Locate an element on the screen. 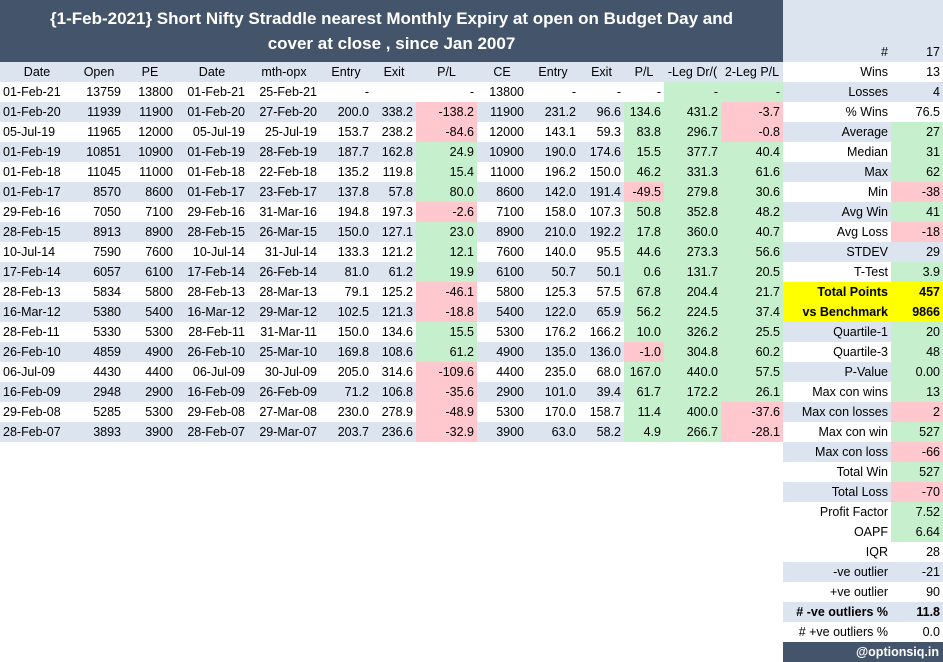 This screenshot has width=943, height=662. table-cell: 107.3 is located at coordinates (605, 212).